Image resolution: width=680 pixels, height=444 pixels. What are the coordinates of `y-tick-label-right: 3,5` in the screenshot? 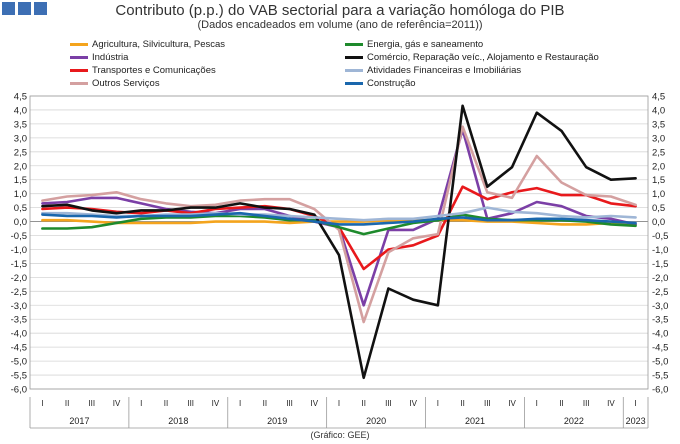 It's located at (658, 124).